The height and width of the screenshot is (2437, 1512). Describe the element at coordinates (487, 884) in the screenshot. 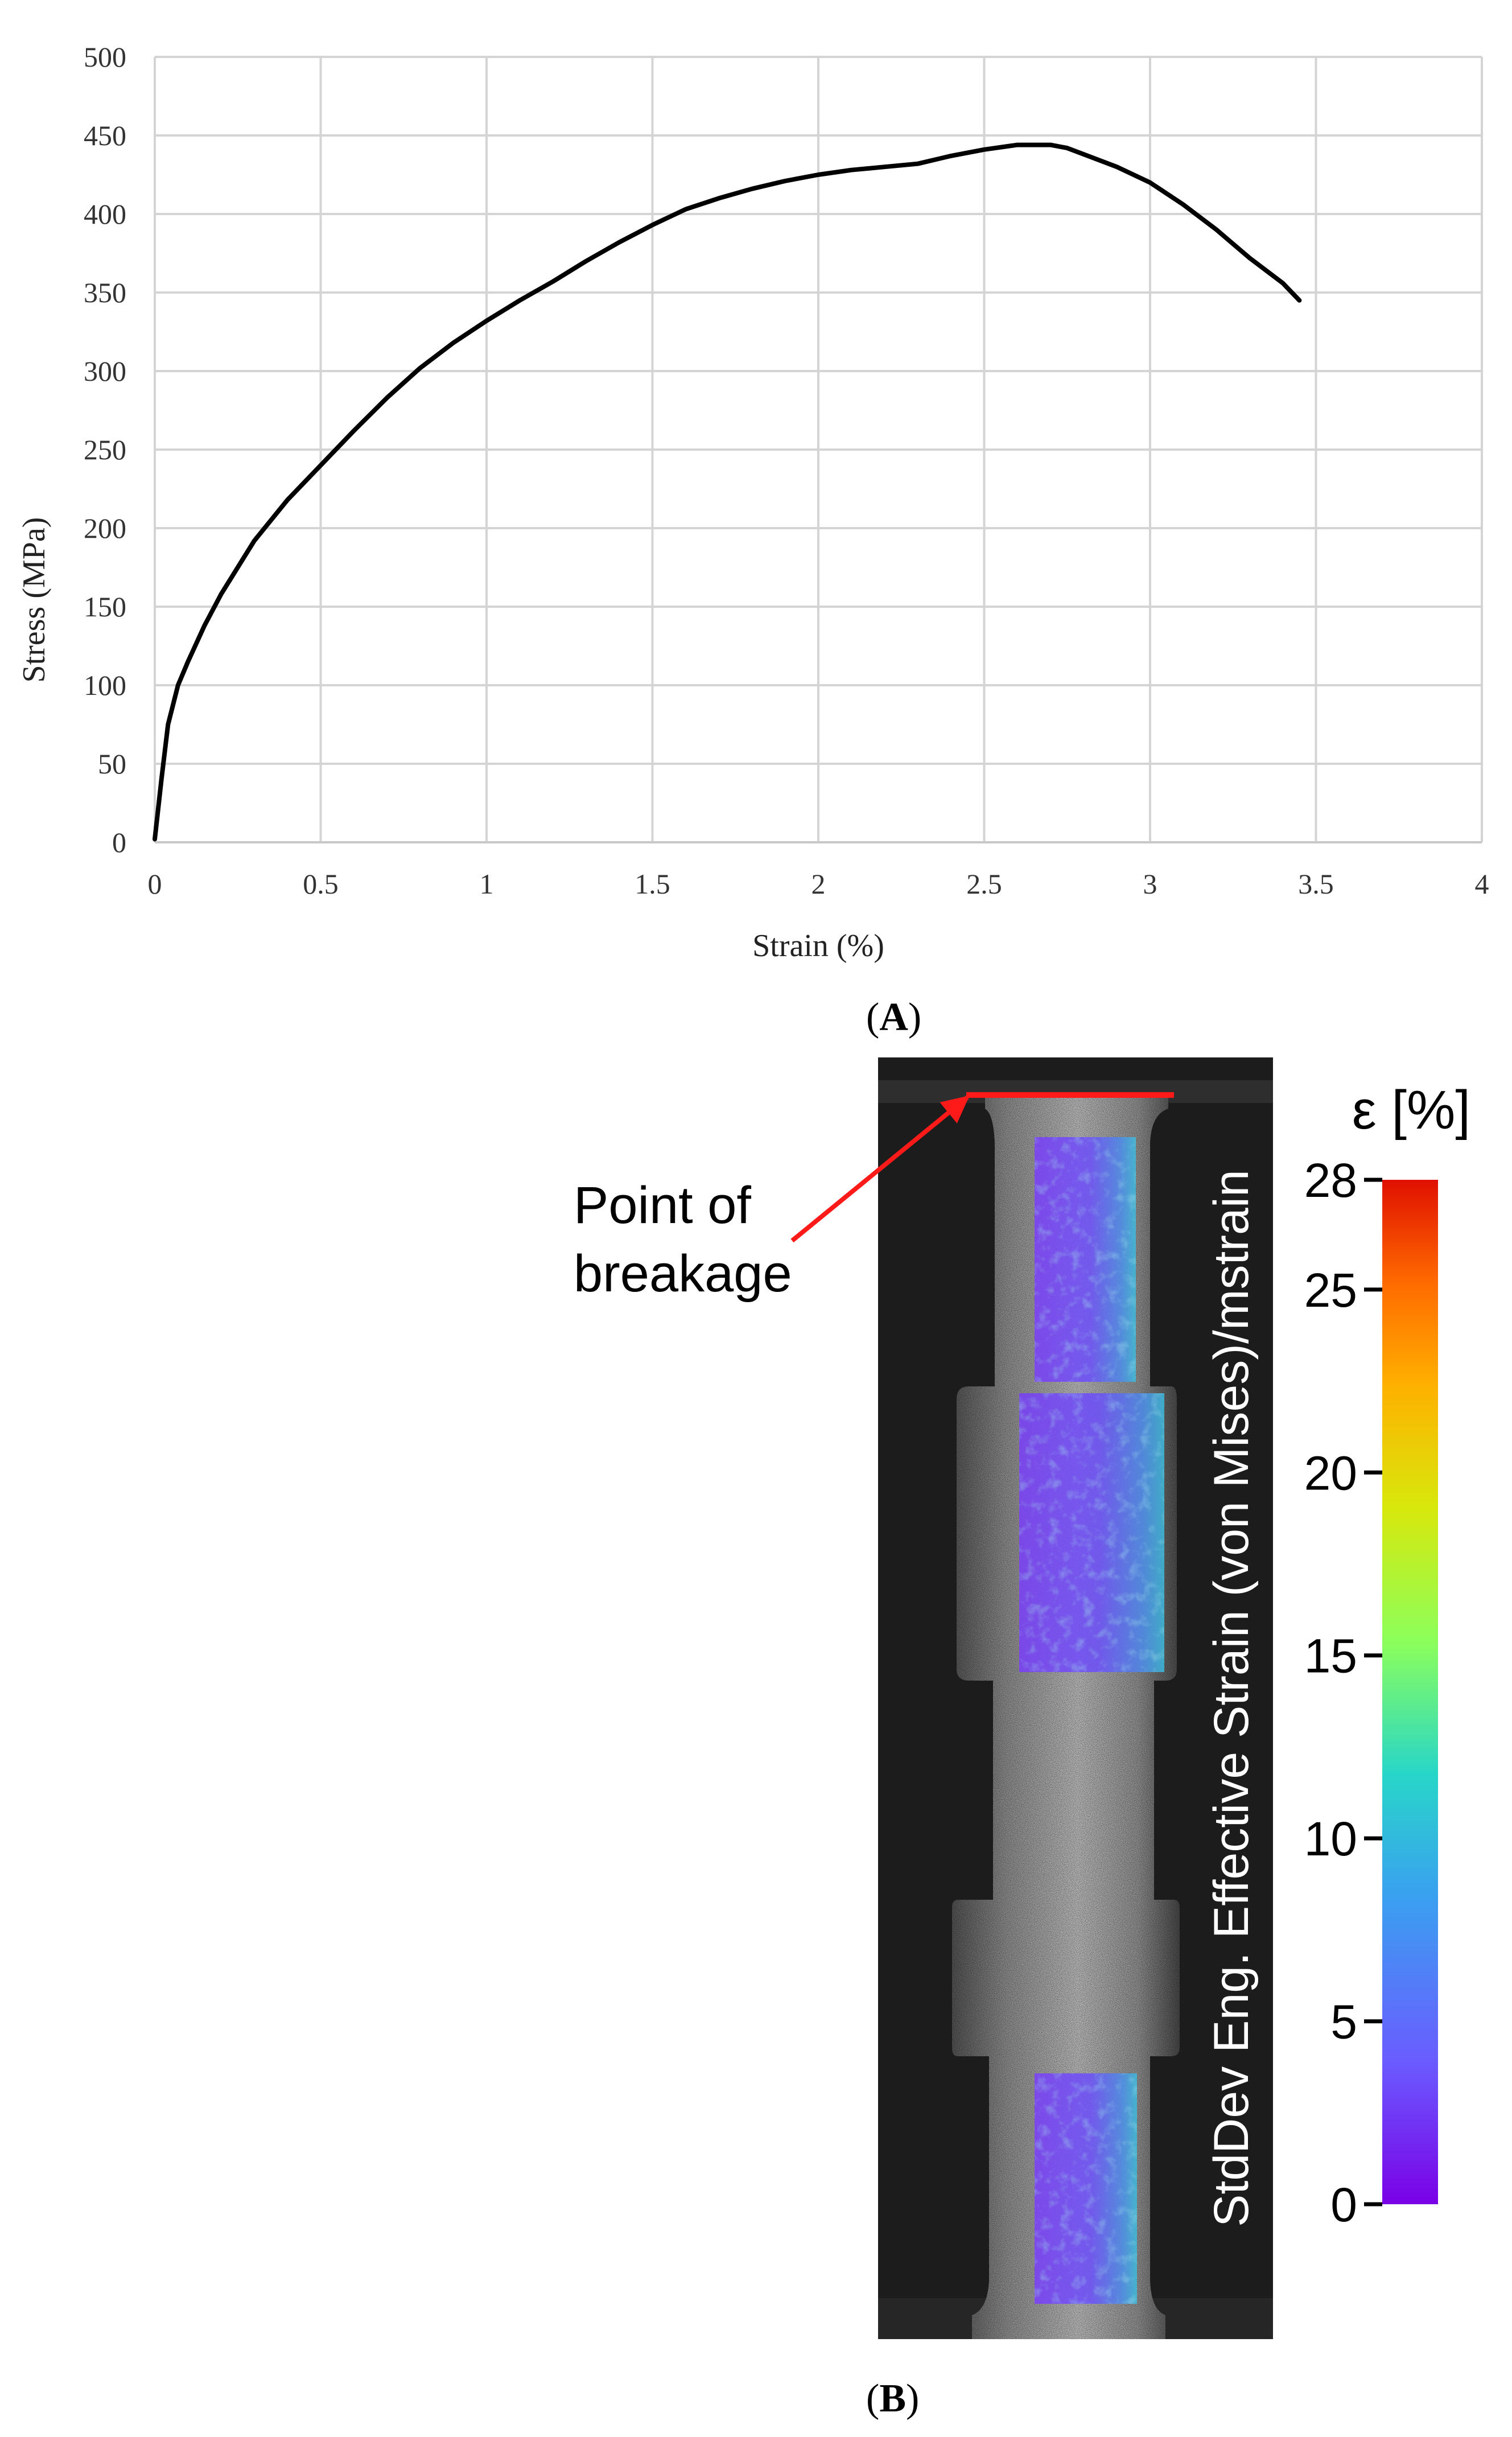

I see `x-tick-label: 1` at that location.